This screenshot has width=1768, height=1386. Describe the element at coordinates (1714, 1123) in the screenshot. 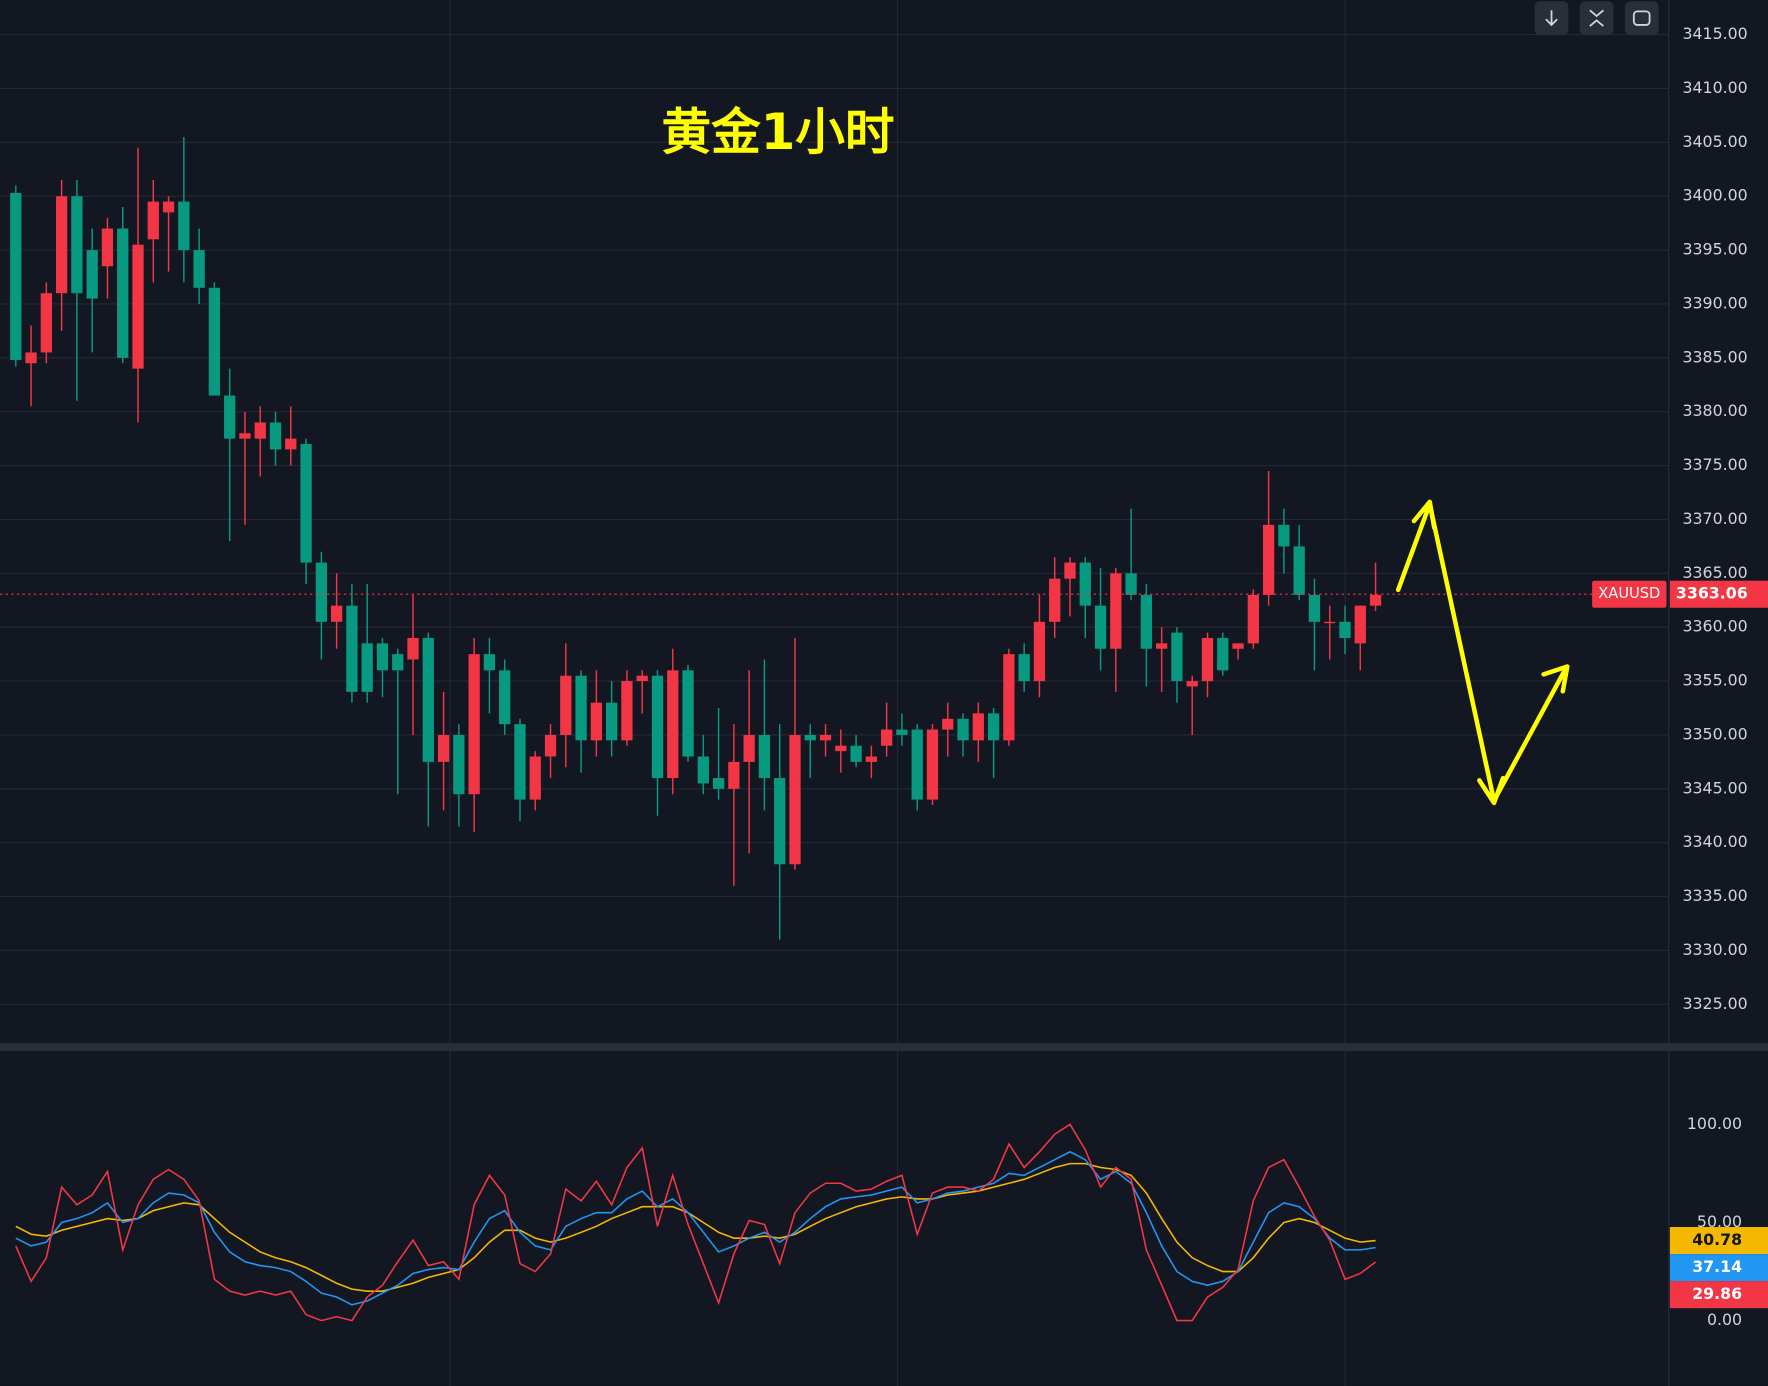

I see `y-tick-label: 100.00` at that location.